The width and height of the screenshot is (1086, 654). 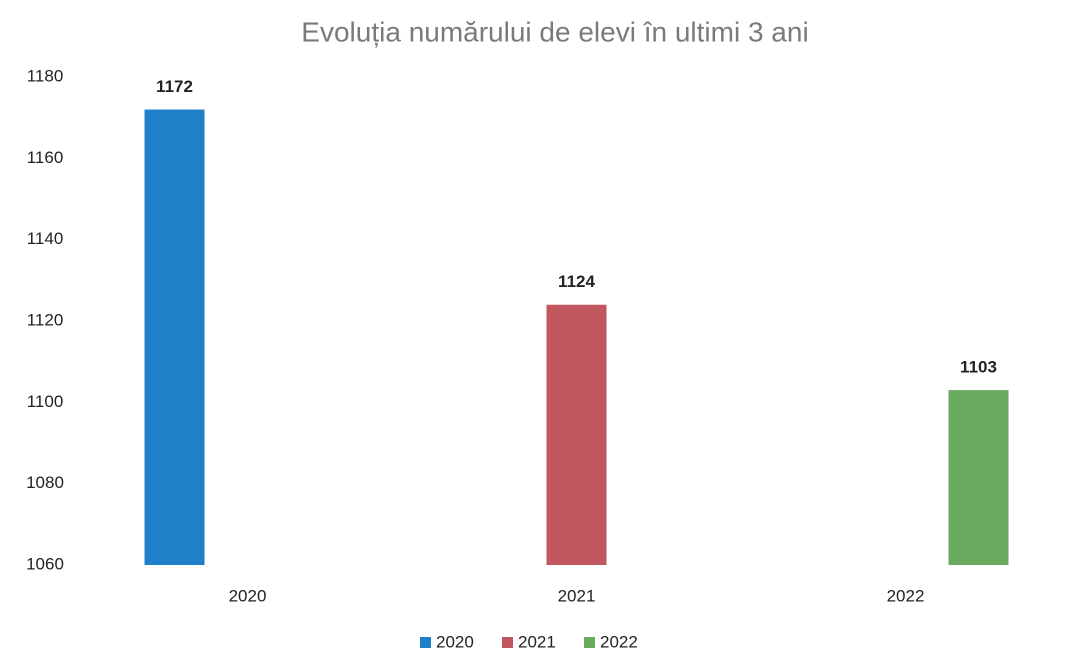 What do you see at coordinates (45, 401) in the screenshot?
I see `y-tick-label: 1100` at bounding box center [45, 401].